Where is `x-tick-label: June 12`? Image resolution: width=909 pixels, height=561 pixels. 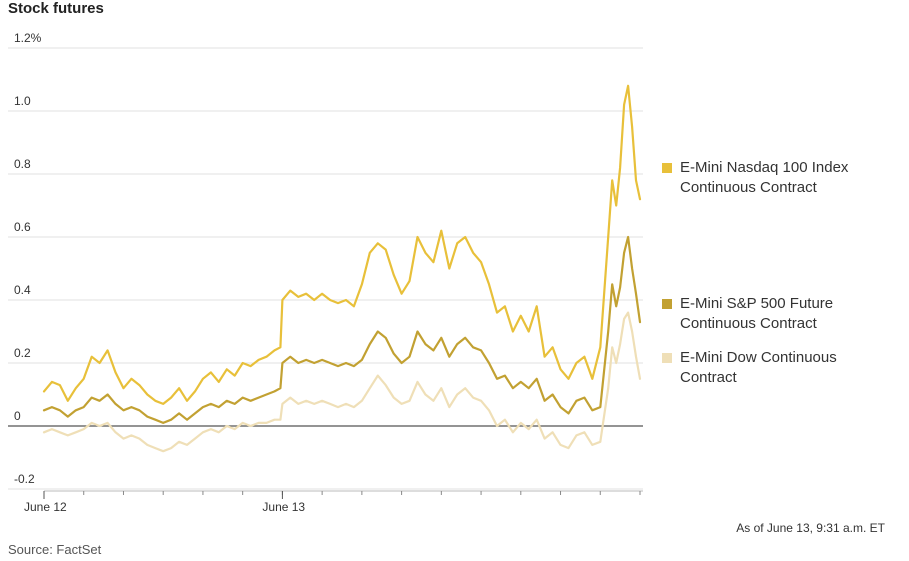
x-tick-label: June 12 is located at coordinates (45, 507).